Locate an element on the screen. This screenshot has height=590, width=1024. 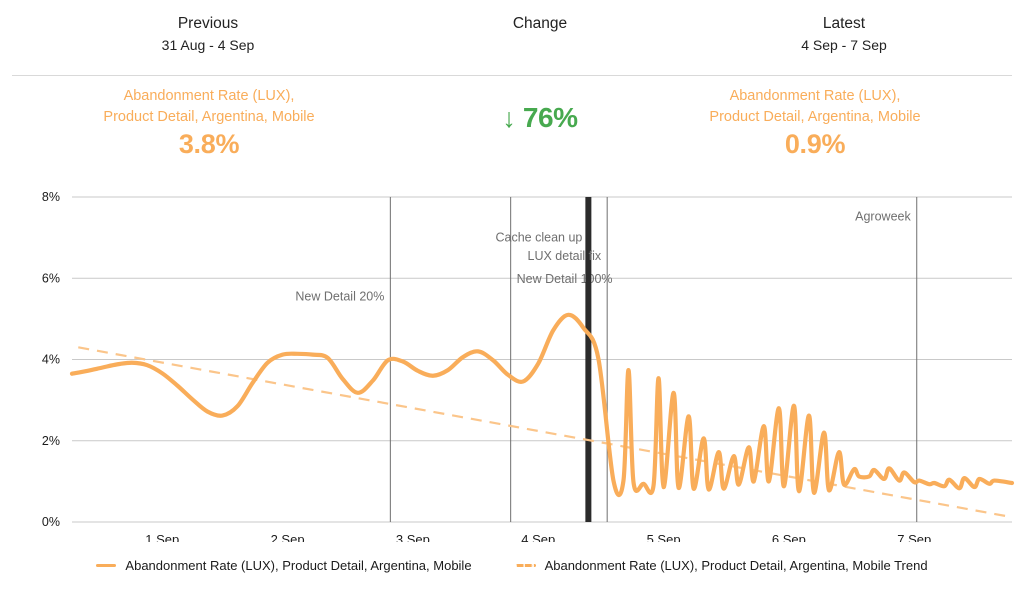
y-axis-tick-label: 4% is located at coordinates (51, 360).